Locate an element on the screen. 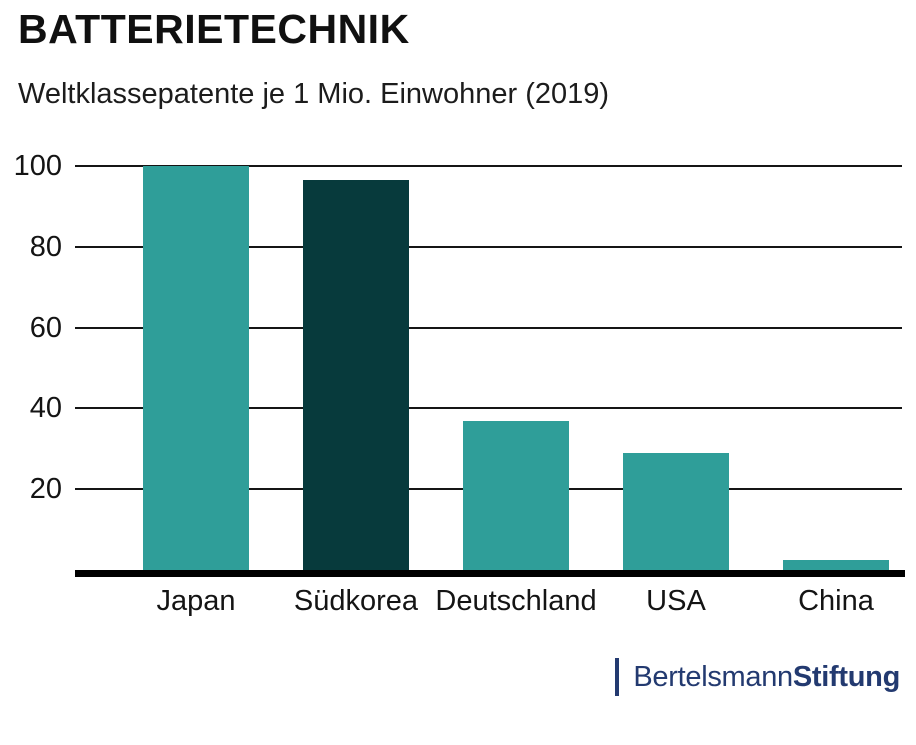 The height and width of the screenshot is (745, 916). y-tick-label-60: 60 is located at coordinates (45, 327).